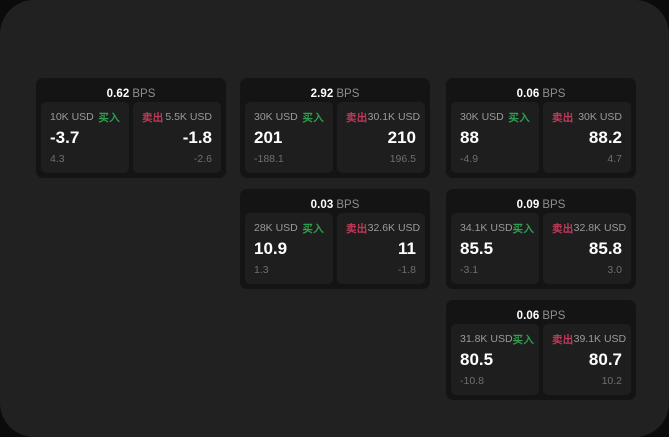 The height and width of the screenshot is (437, 669). Describe the element at coordinates (614, 159) in the screenshot. I see `sell-delta: 4.7` at that location.